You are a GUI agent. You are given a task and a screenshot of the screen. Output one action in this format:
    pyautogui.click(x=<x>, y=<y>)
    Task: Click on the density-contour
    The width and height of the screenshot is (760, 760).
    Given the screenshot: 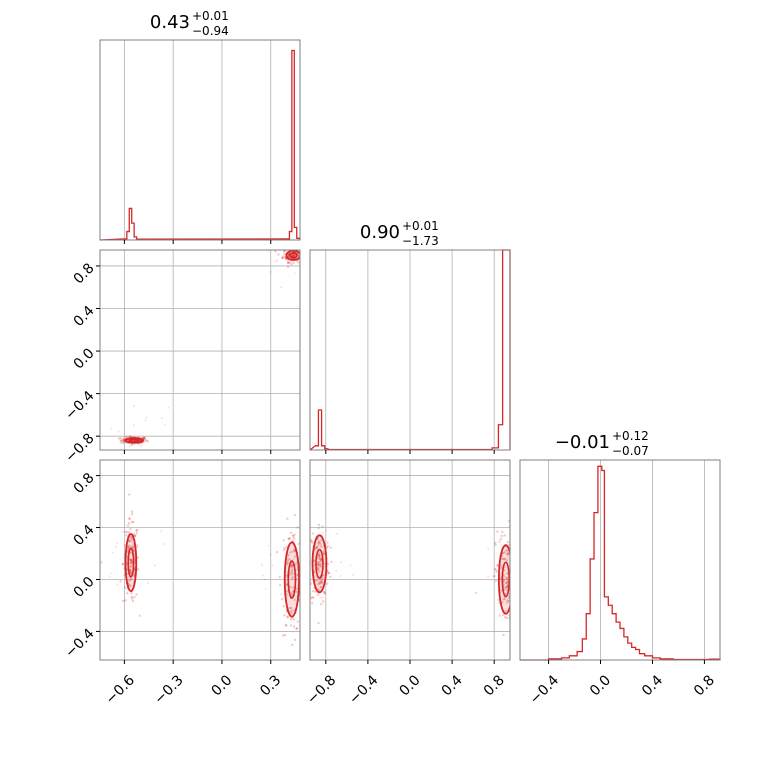 What is the action you would take?
    pyautogui.click(x=292, y=579)
    